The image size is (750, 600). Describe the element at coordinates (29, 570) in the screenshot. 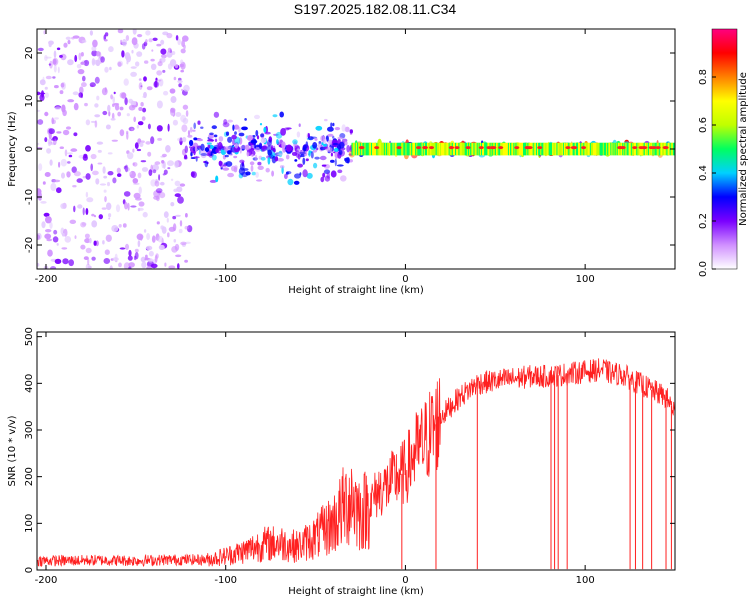

I see `snr-y-tick-label: 0` at that location.